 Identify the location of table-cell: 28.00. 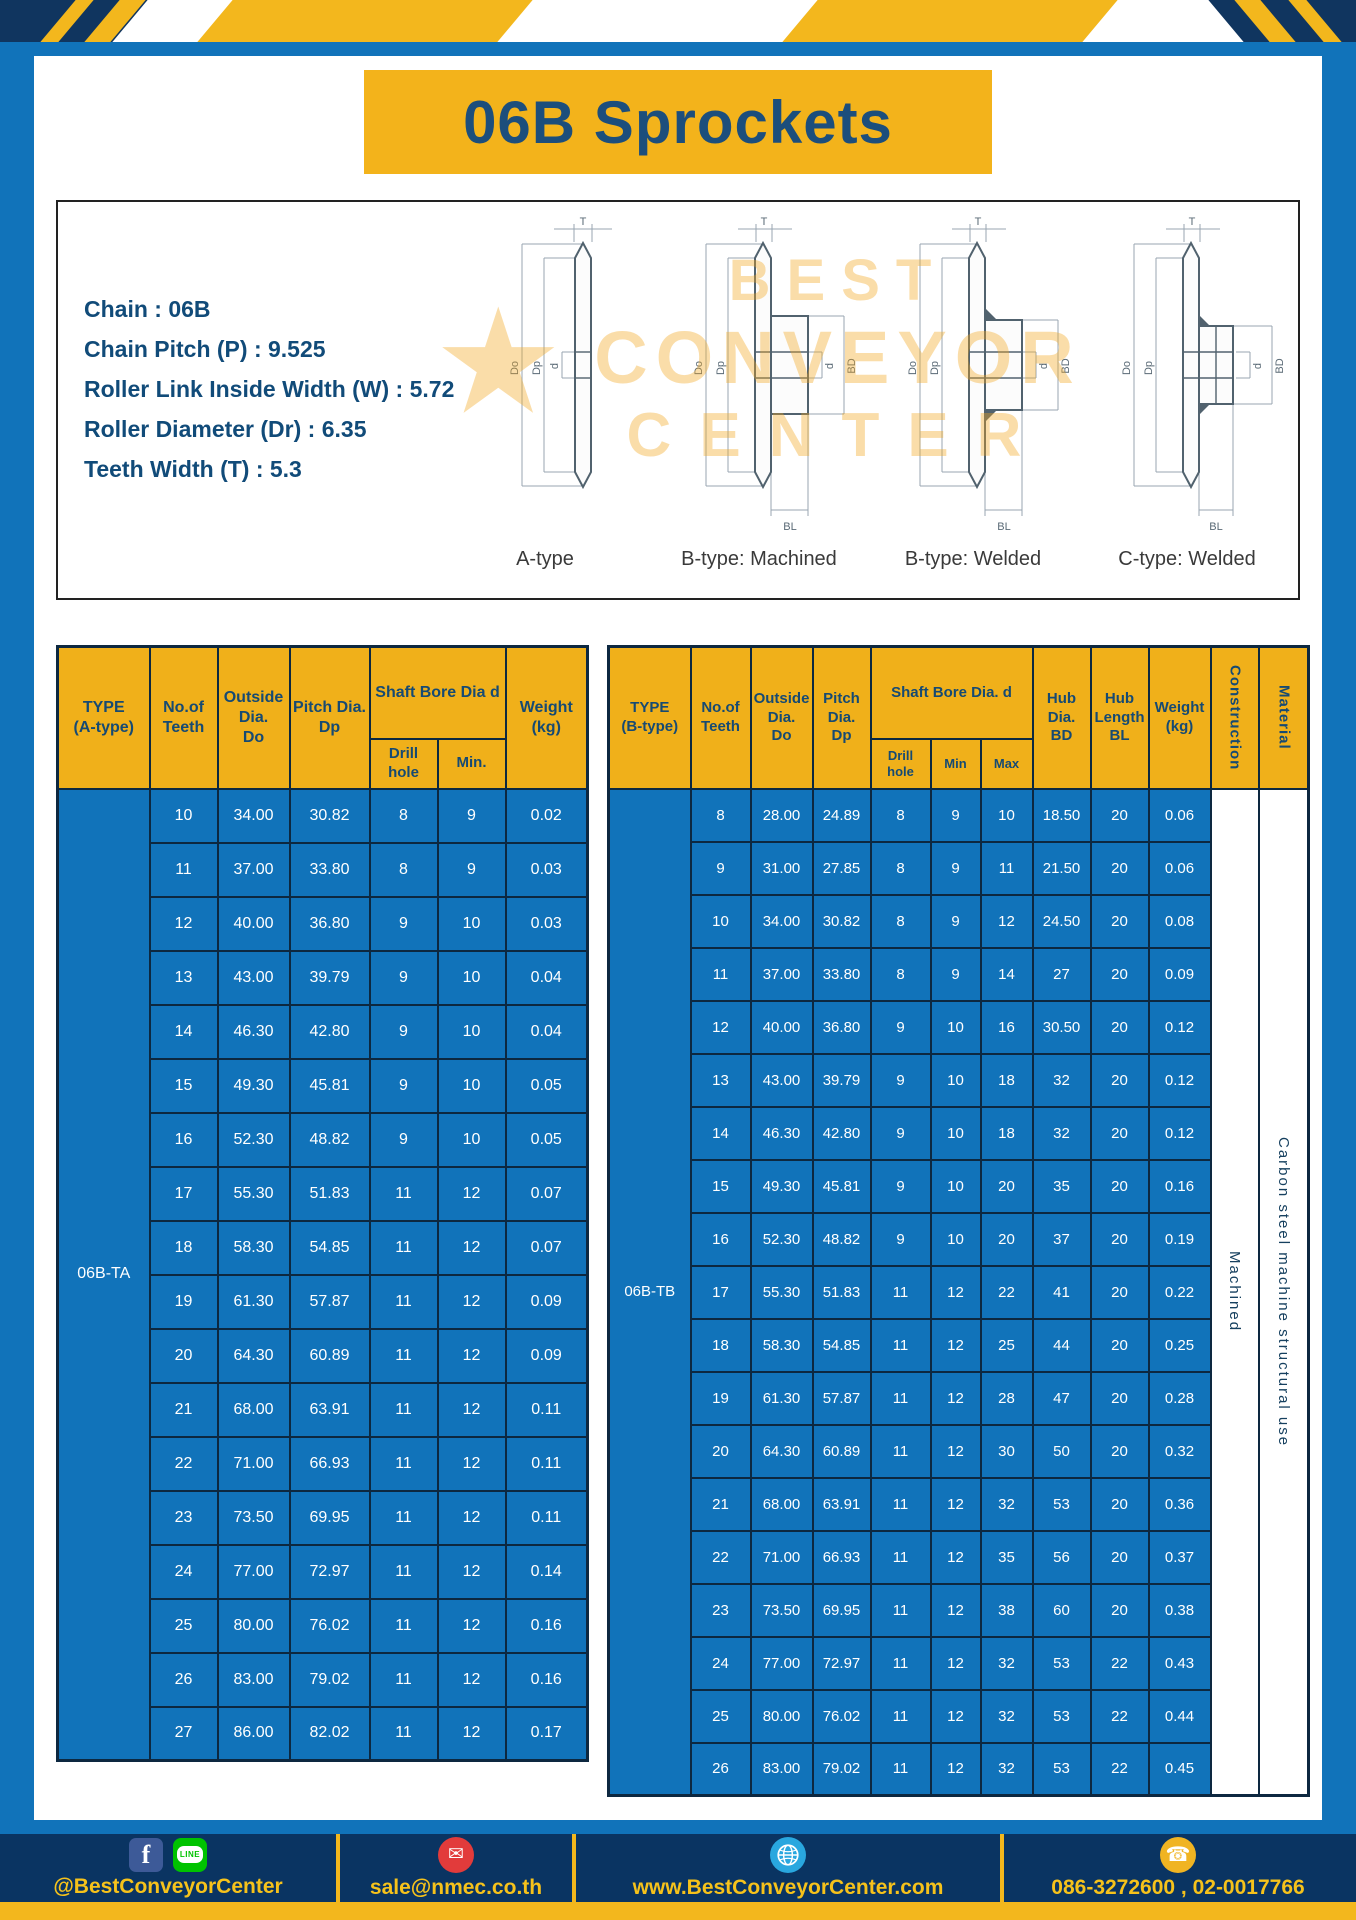
(781, 815).